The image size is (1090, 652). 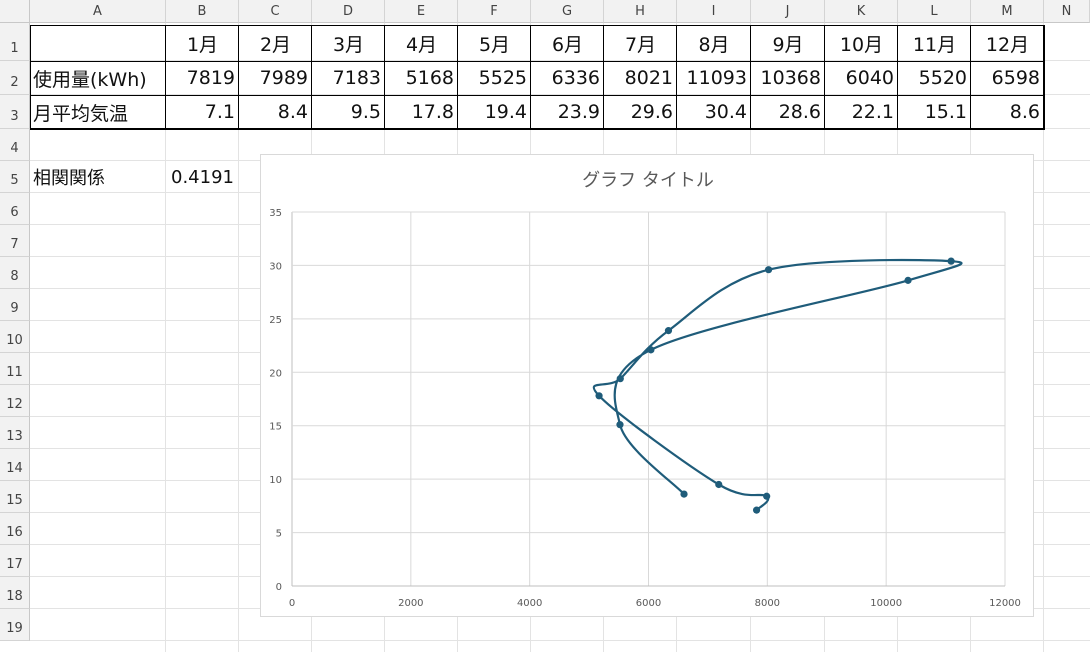 What do you see at coordinates (15, 11) in the screenshot?
I see `select-all-corner` at bounding box center [15, 11].